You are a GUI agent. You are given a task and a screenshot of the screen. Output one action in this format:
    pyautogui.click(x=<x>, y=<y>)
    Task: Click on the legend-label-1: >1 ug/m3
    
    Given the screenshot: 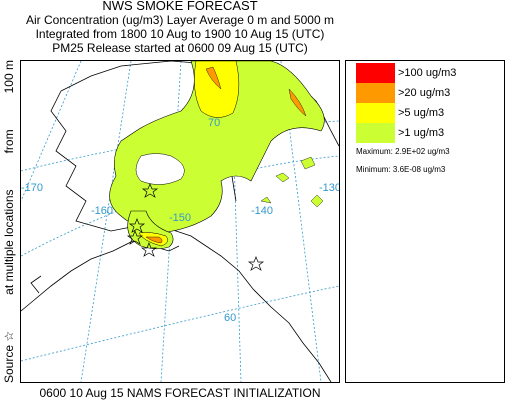 What is the action you would take?
    pyautogui.click(x=421, y=133)
    